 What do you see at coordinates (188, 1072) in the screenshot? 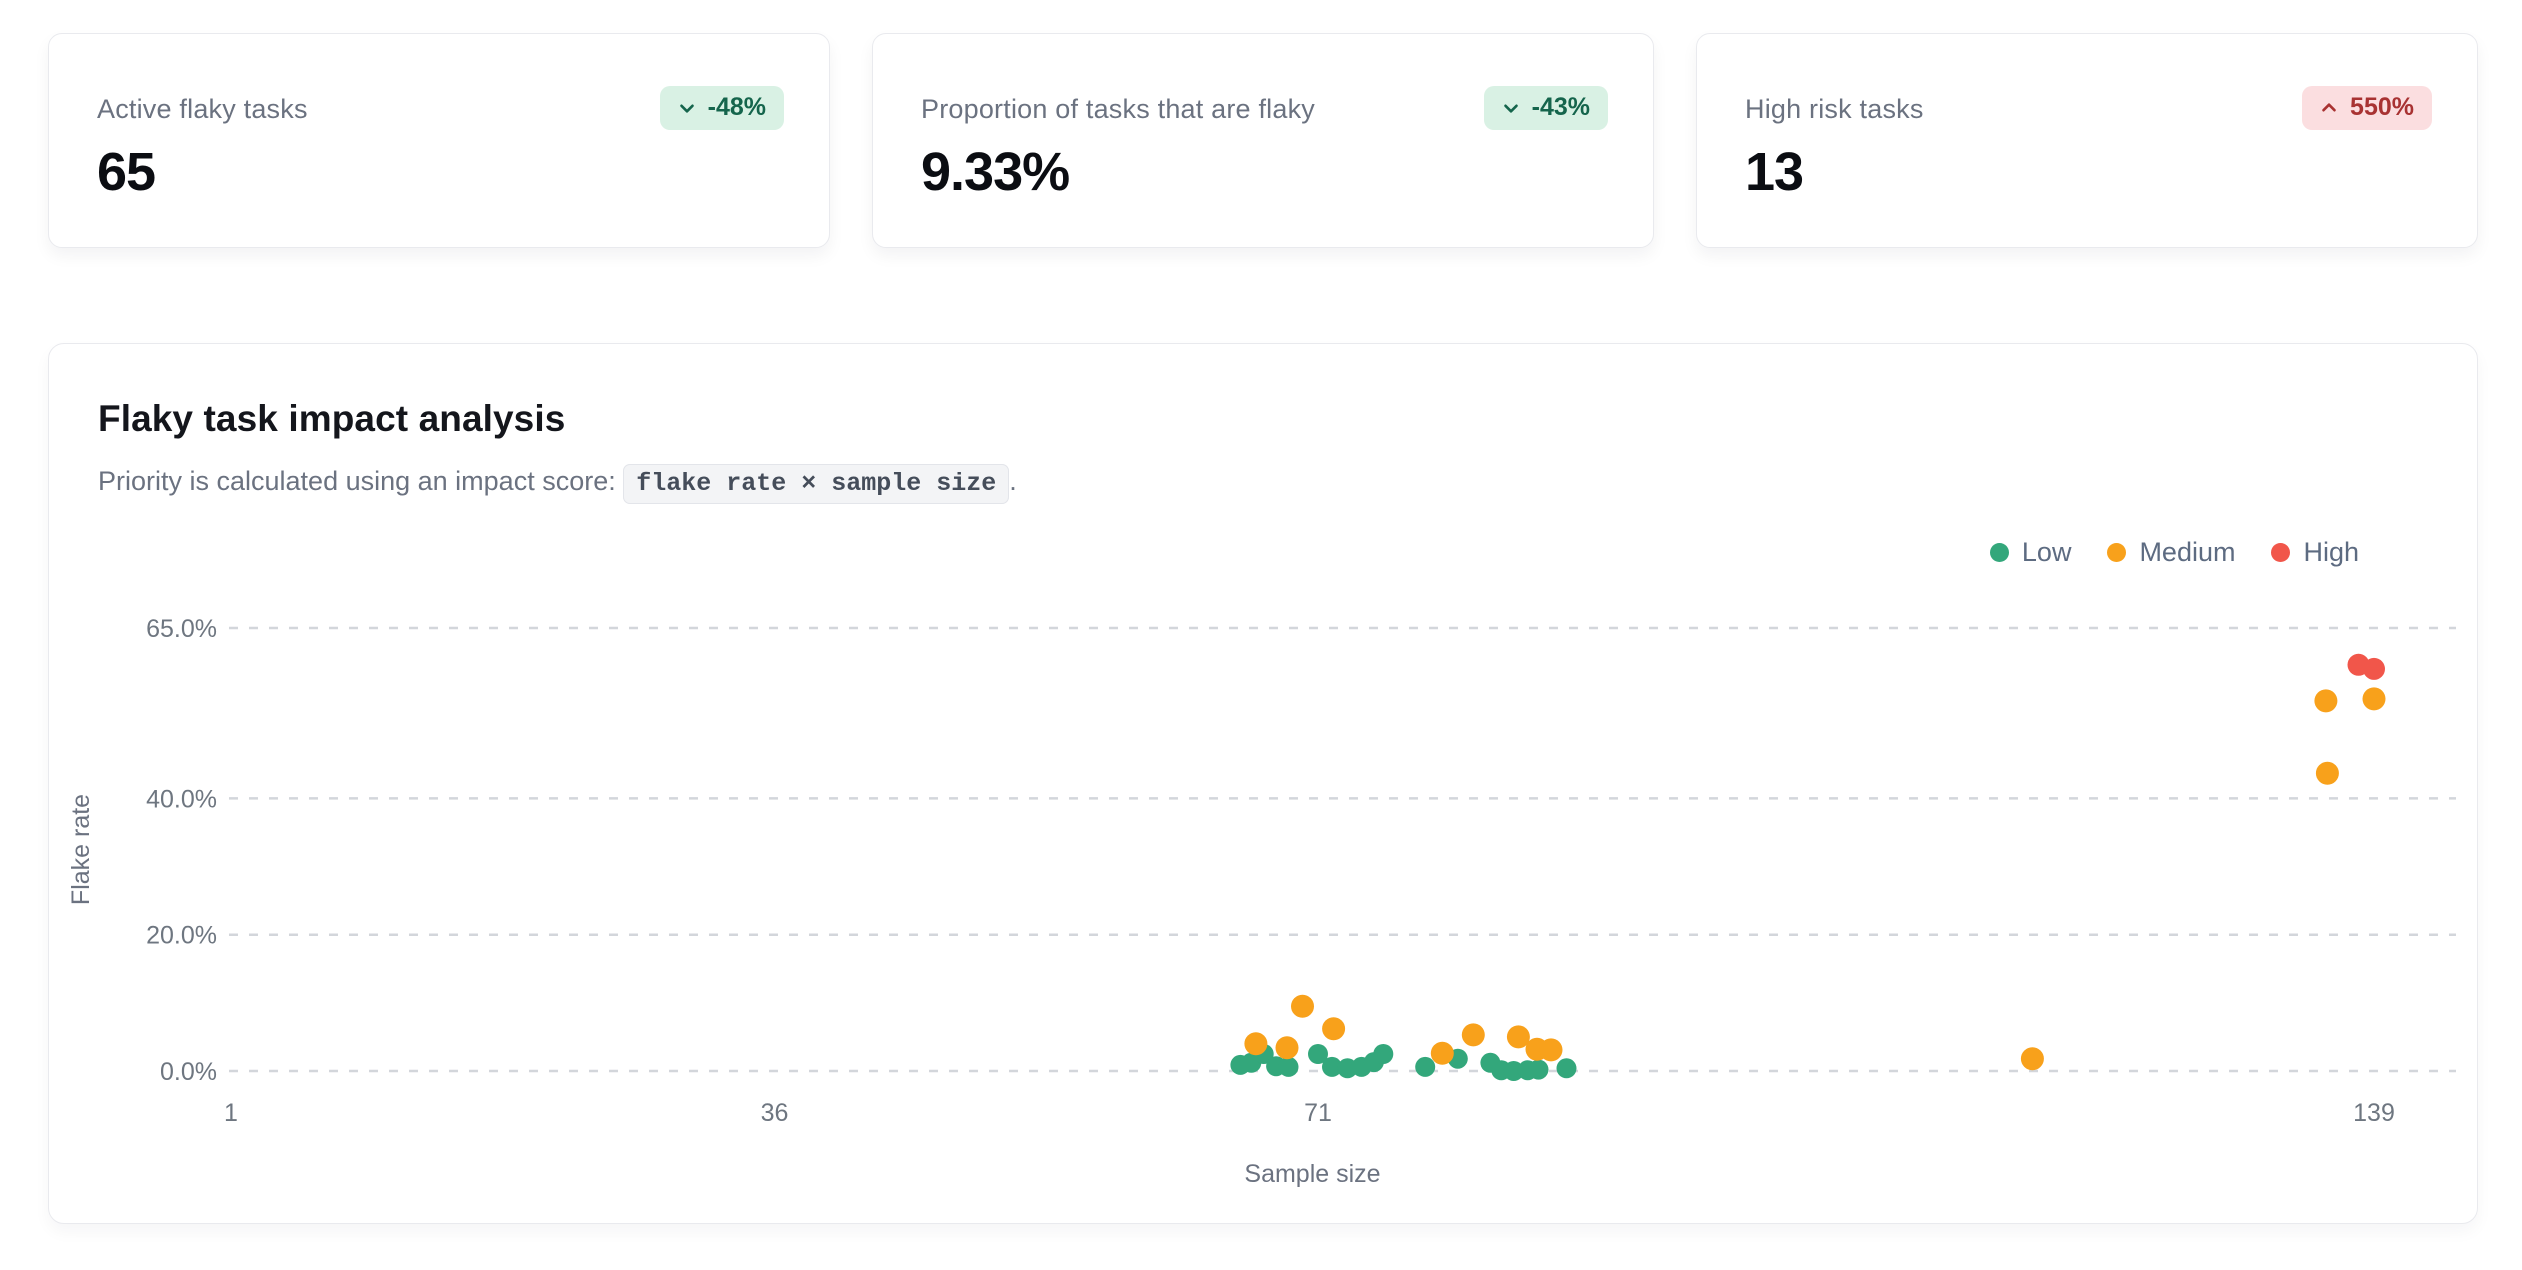
I see `y-tick-label: 0.0%` at bounding box center [188, 1072].